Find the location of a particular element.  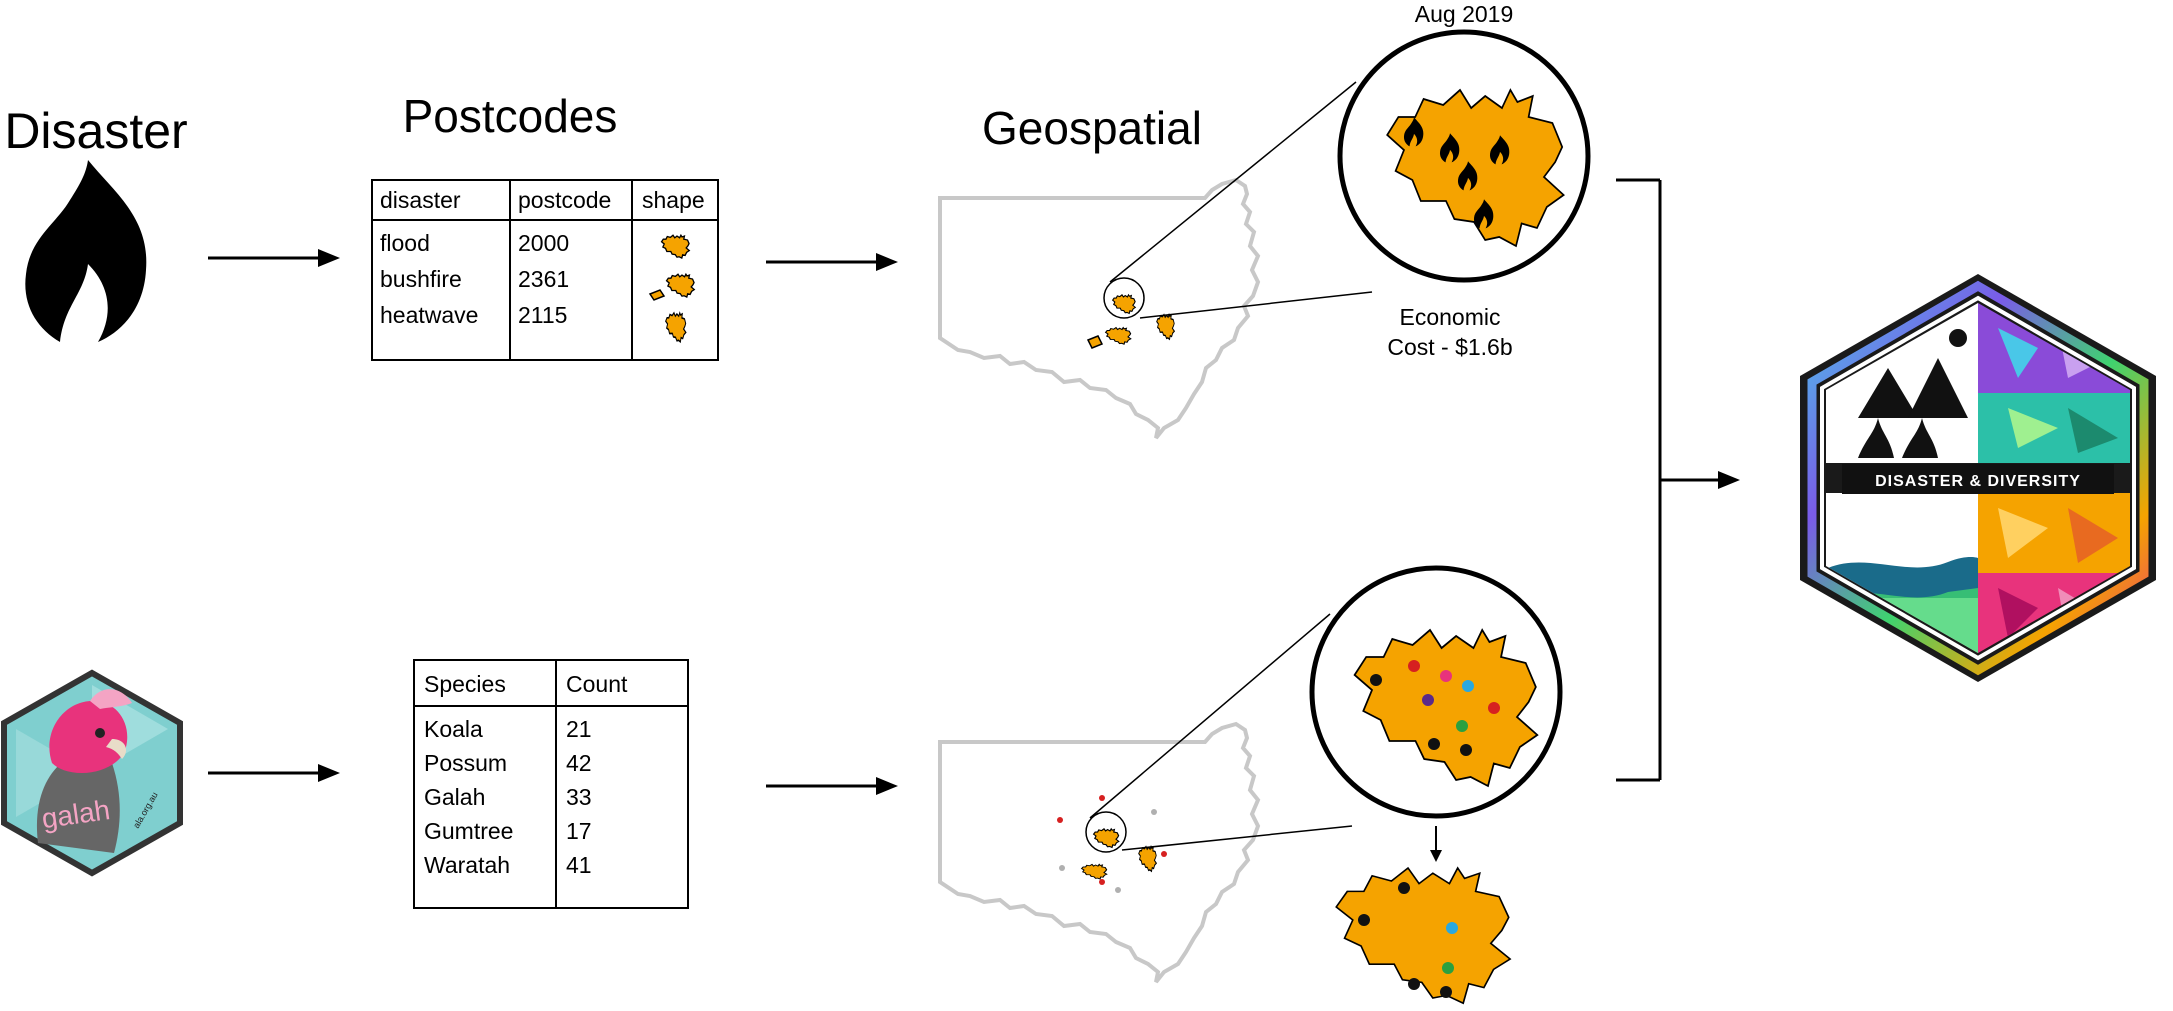

nsw-map-top is located at coordinates (1099, 309).